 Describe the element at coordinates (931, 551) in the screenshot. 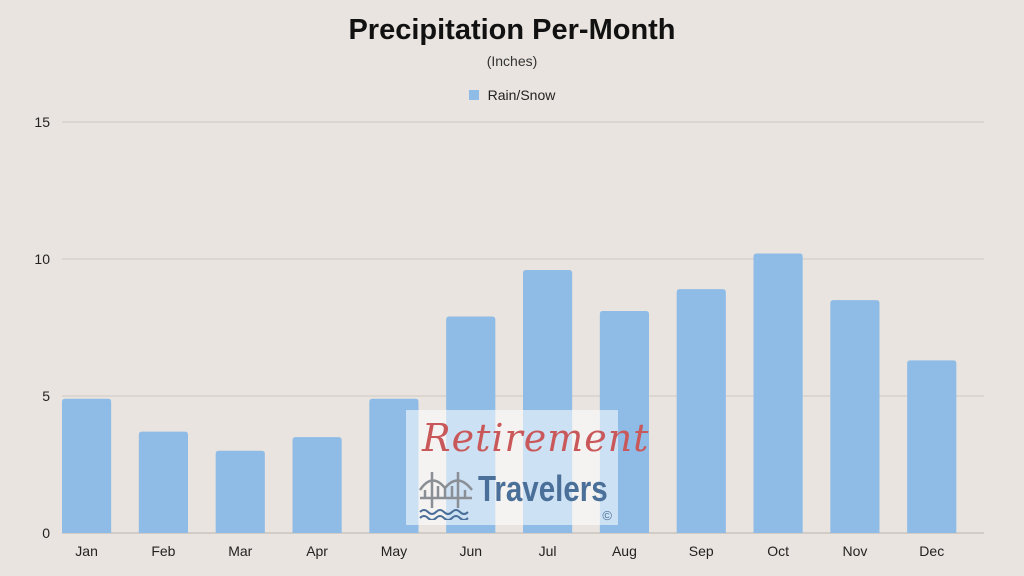

I see `x-tick-label: Dec` at that location.